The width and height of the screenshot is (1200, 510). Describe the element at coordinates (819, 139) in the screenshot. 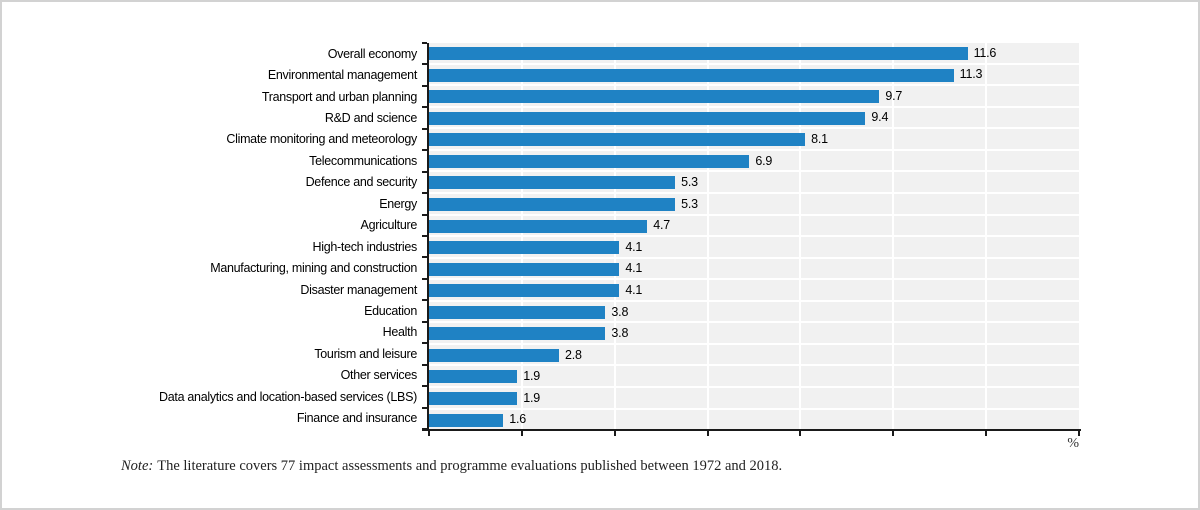

I see `value-label: 8.1` at that location.